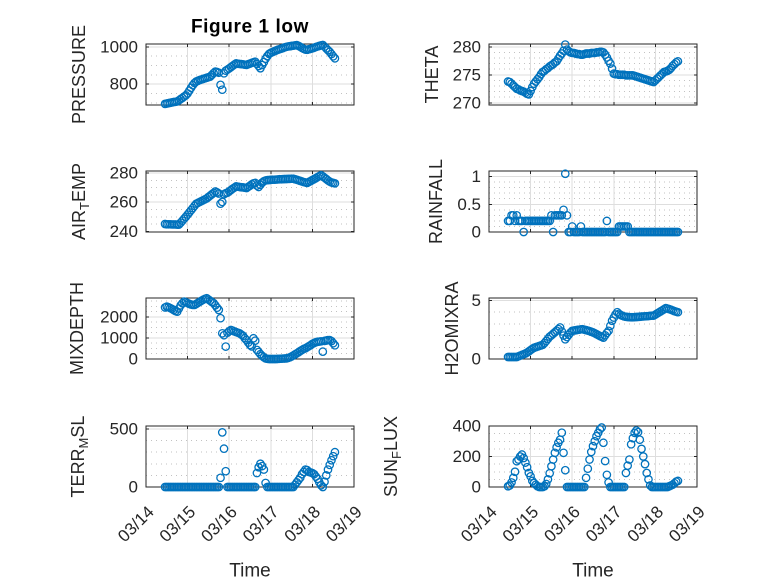  What do you see at coordinates (124, 173) in the screenshot?
I see `ytick-label: 280` at bounding box center [124, 173].